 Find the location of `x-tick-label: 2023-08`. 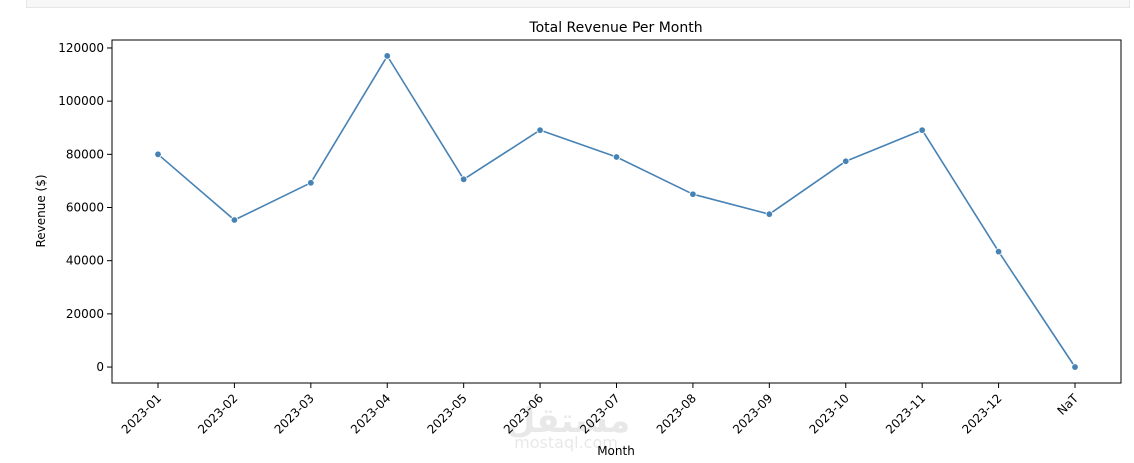

x-tick-label: 2023-08 is located at coordinates (676, 413).